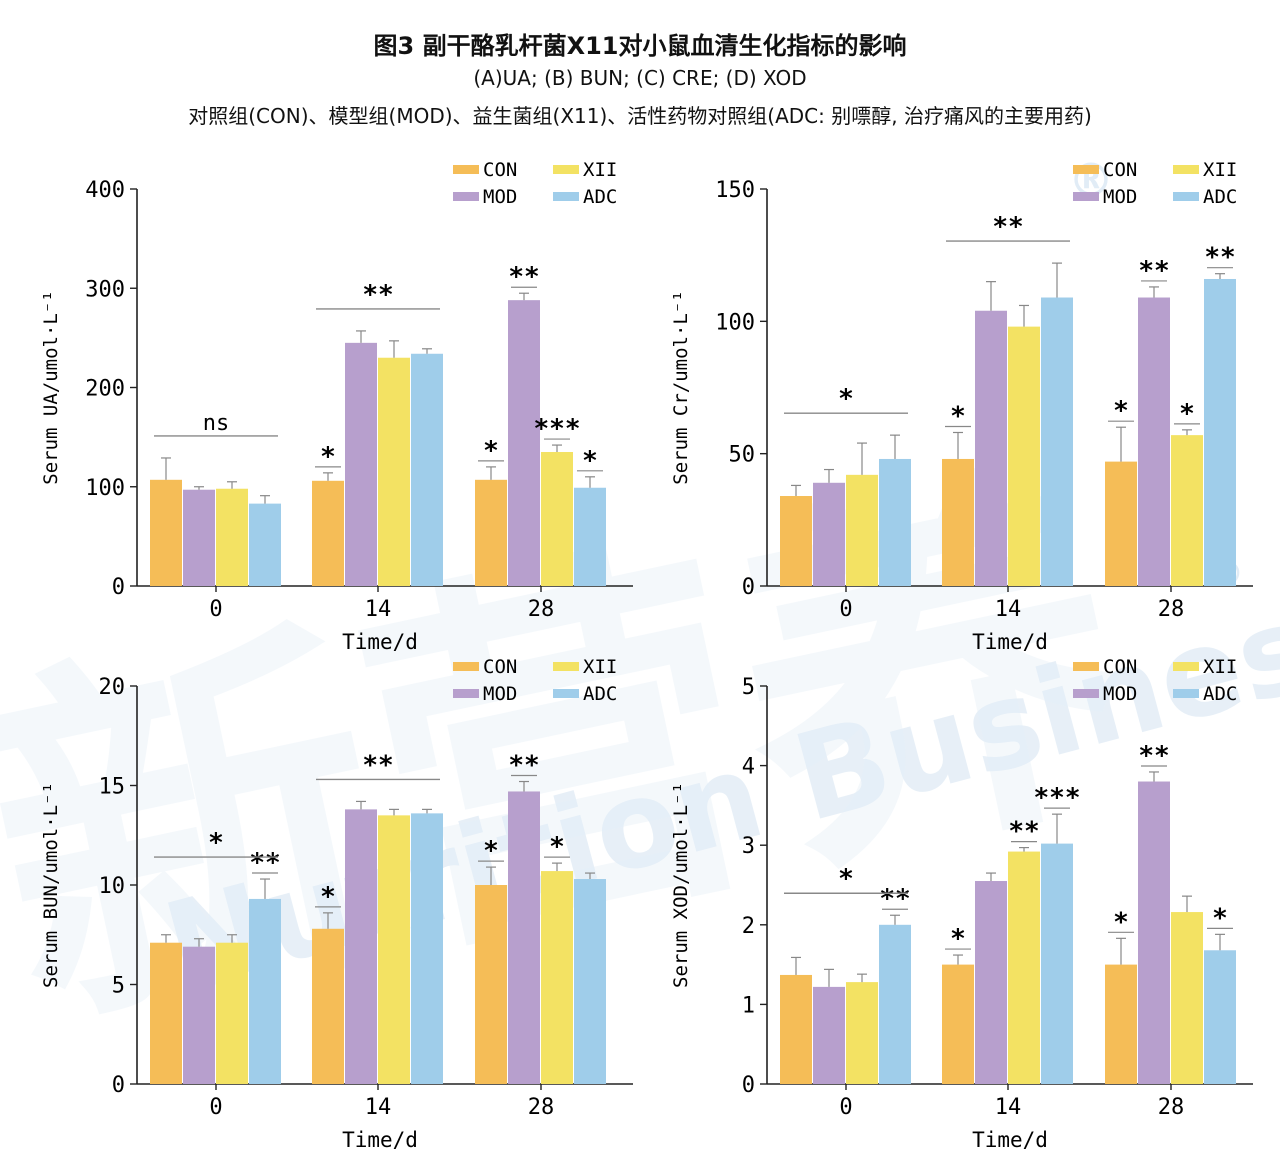  What do you see at coordinates (380, 1140) in the screenshot?
I see `x-axis-label: Time/d` at bounding box center [380, 1140].